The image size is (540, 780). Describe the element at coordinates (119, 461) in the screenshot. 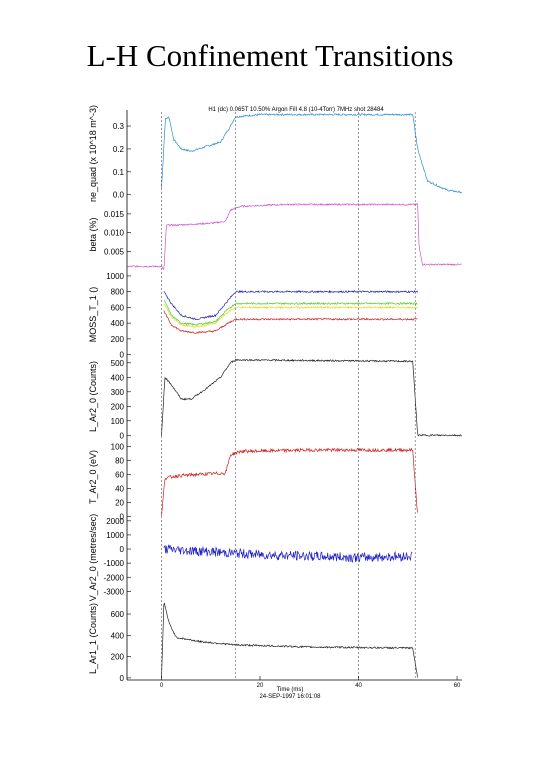

I see `y-tick-label: 80` at that location.